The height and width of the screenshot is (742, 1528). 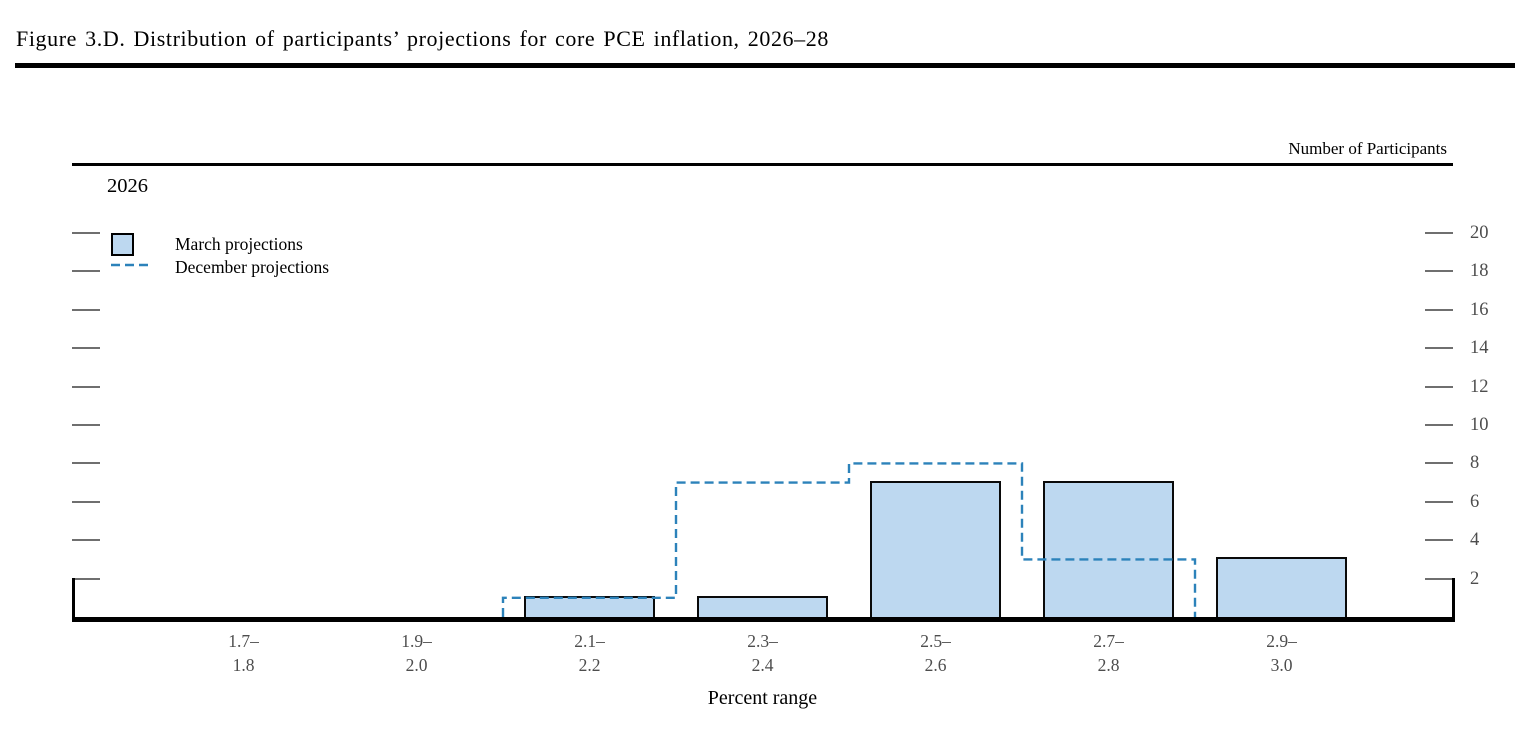 What do you see at coordinates (589, 653) in the screenshot?
I see `x-tick-label: 2.1– 2.2` at bounding box center [589, 653].